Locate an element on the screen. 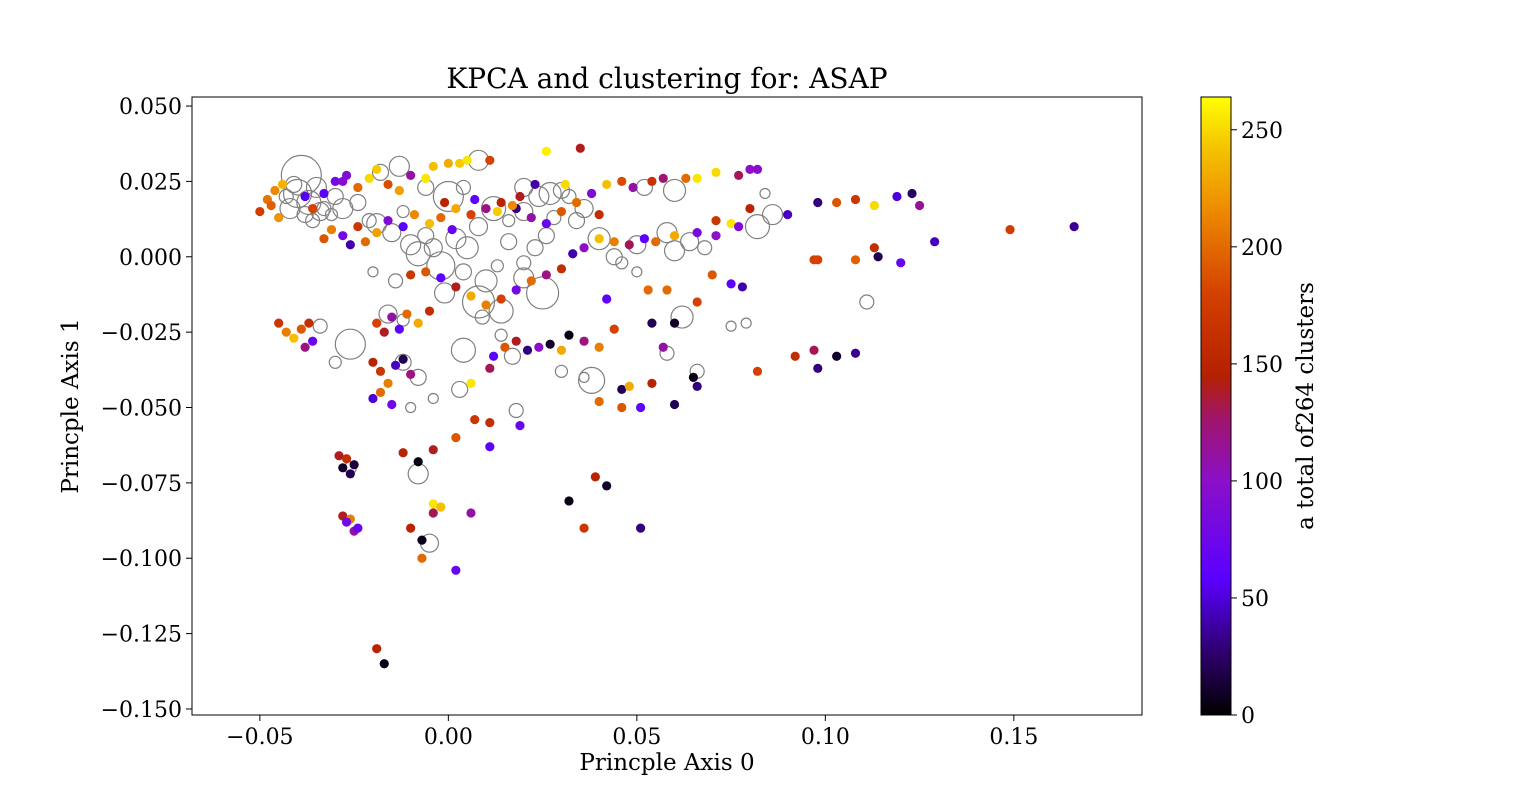 This screenshot has width=1533, height=802. colorbar-tick-label: 50 is located at coordinates (1255, 599).